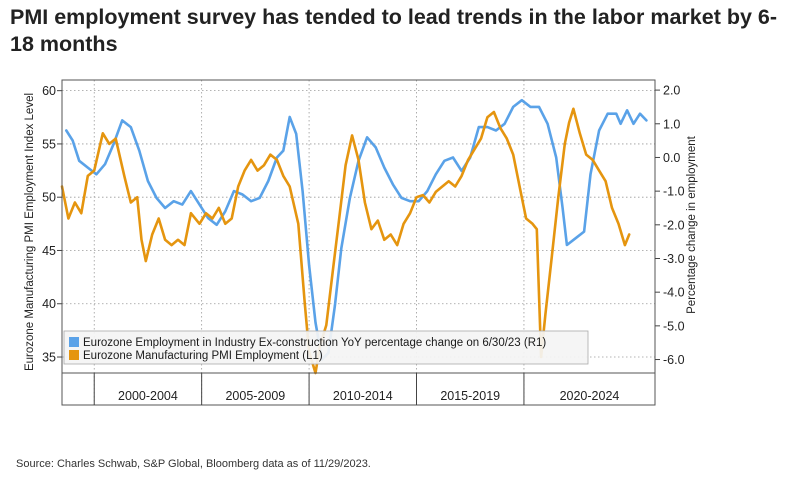 The width and height of the screenshot is (812, 480). Describe the element at coordinates (671, 158) in the screenshot. I see `right-tick-label: 0.0` at that location.